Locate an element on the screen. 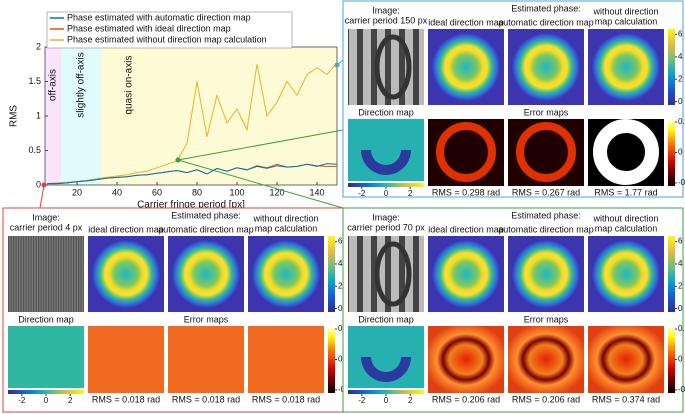 This screenshot has height=414, width=685. region-label: off-axis is located at coordinates (53, 85).